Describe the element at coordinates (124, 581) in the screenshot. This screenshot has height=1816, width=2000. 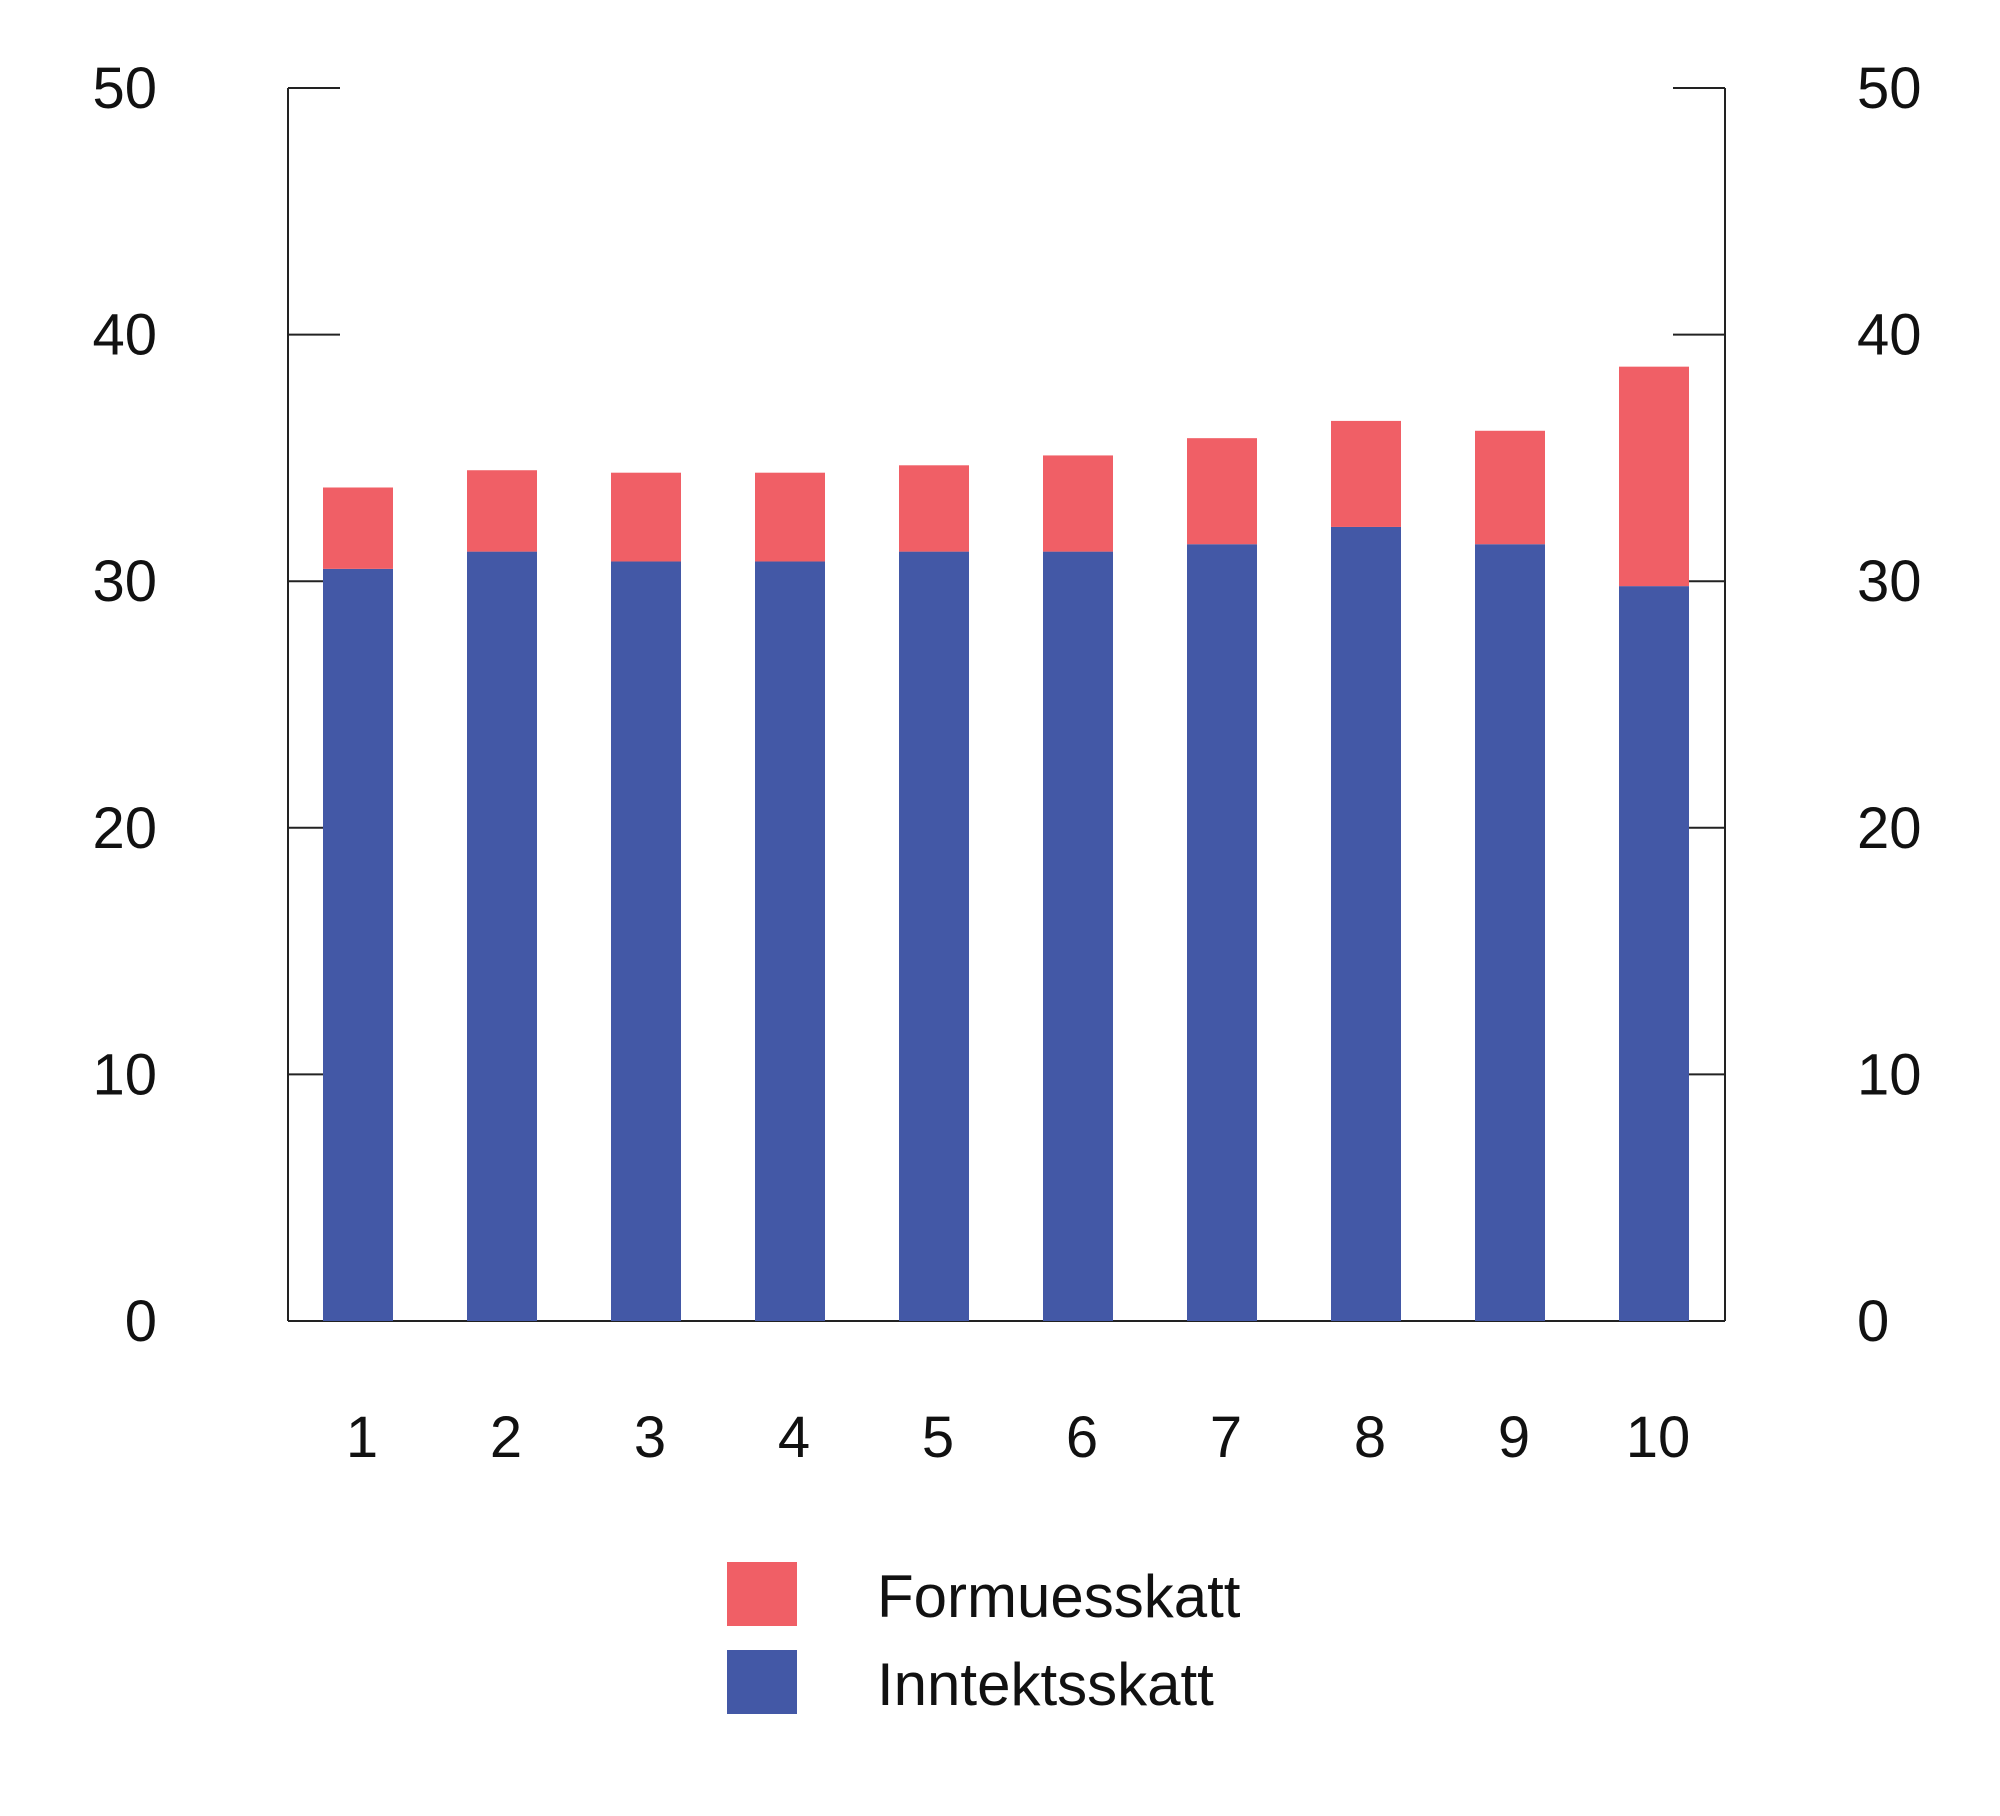
I see `left-y-tick-label: 30` at that location.